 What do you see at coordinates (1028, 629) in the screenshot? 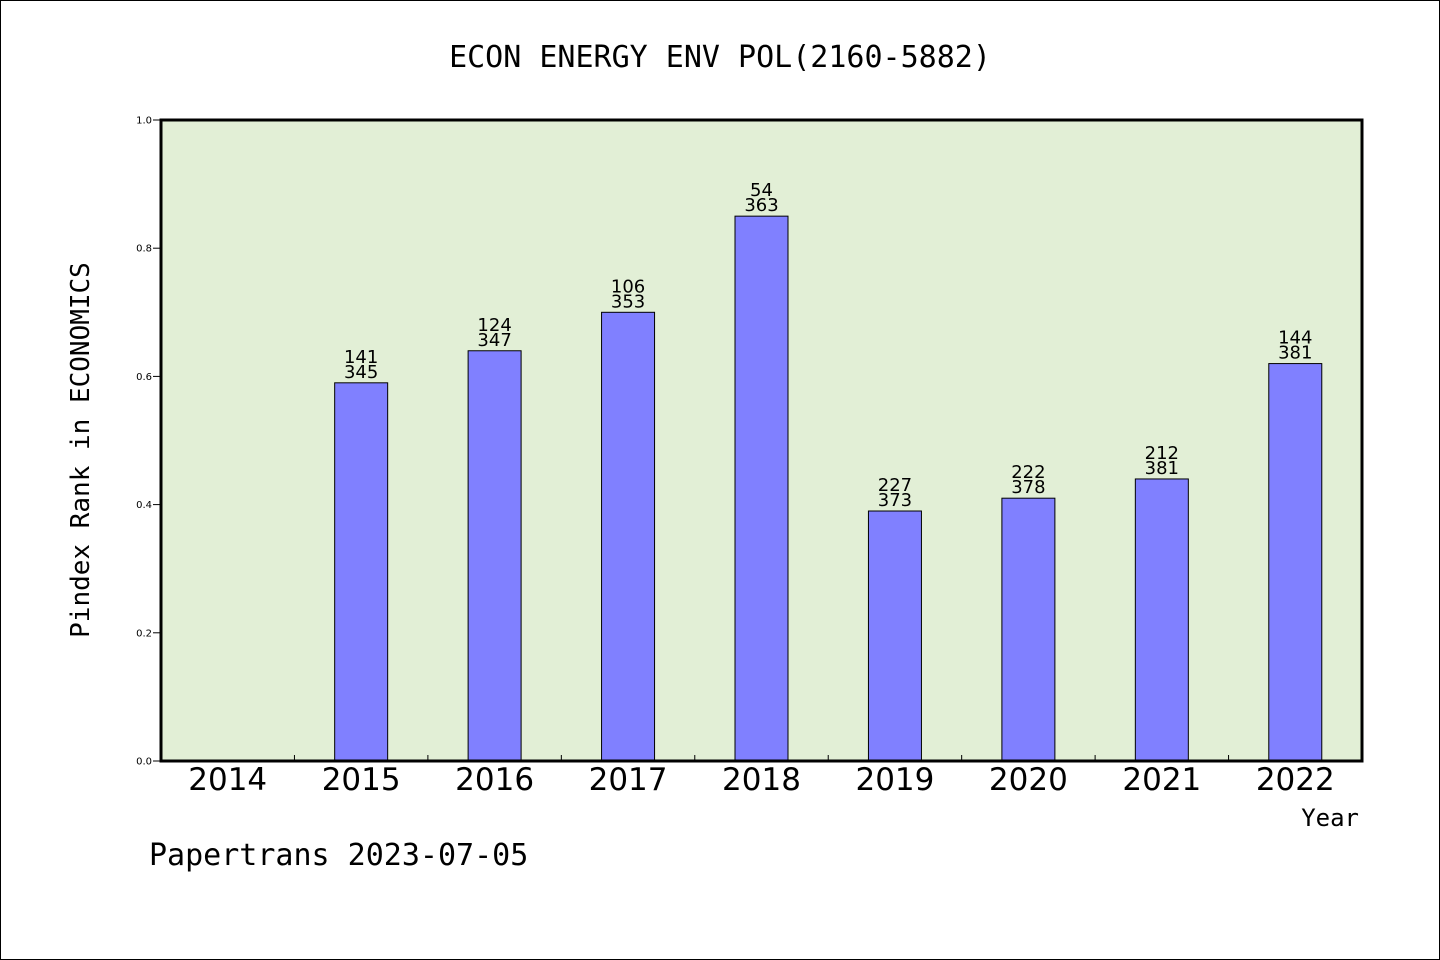
I see `bar-2020` at bounding box center [1028, 629].